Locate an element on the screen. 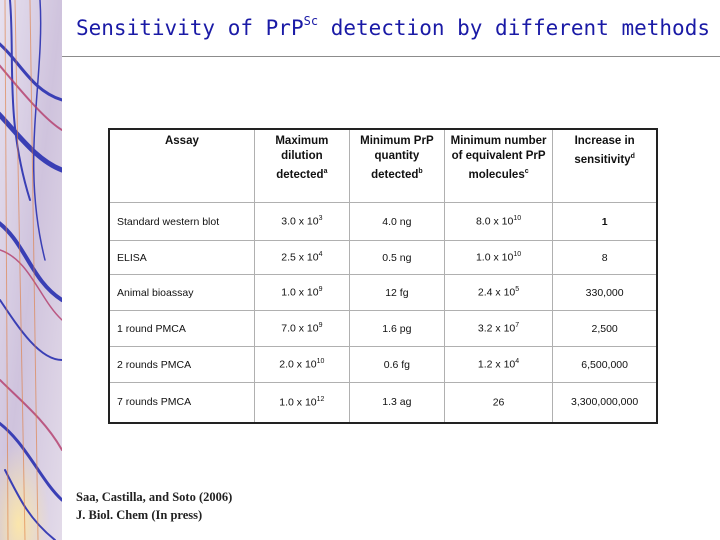 This screenshot has height=540, width=720. cell-increase: 2,500 is located at coordinates (605, 328).